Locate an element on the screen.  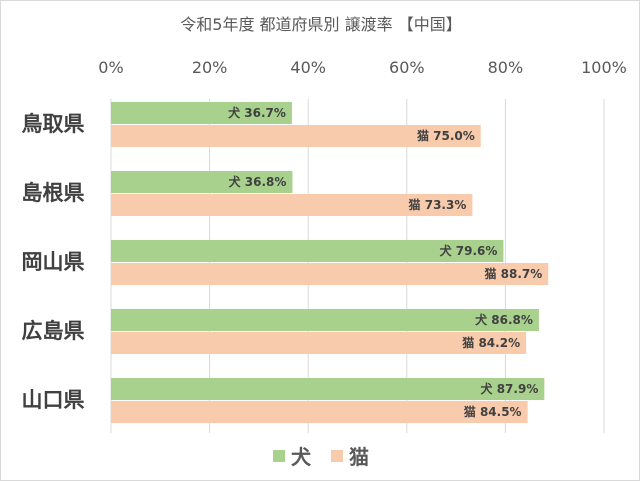
x-tick-label: 100% is located at coordinates (604, 67).